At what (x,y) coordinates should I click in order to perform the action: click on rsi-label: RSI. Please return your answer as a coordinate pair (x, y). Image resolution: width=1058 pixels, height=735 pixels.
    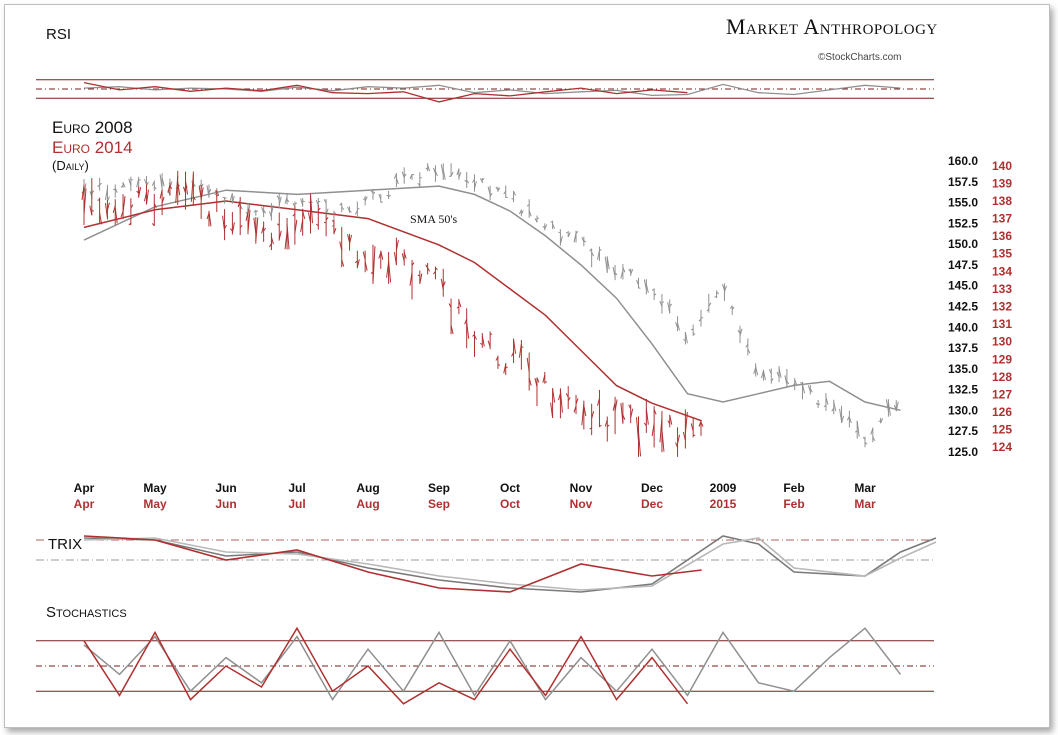
    Looking at the image, I should click on (59, 34).